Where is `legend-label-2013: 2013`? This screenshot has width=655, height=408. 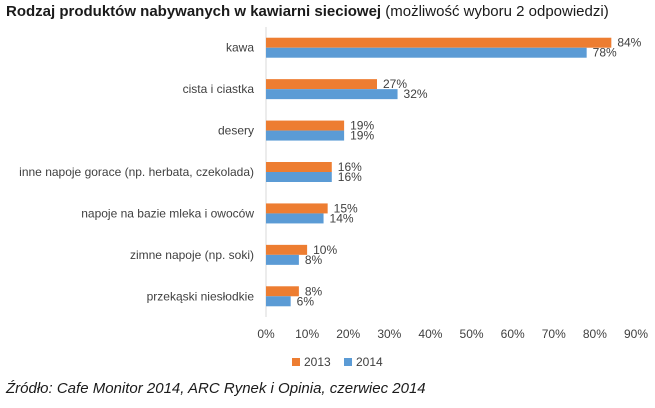
legend-label-2013: 2013 is located at coordinates (317, 362).